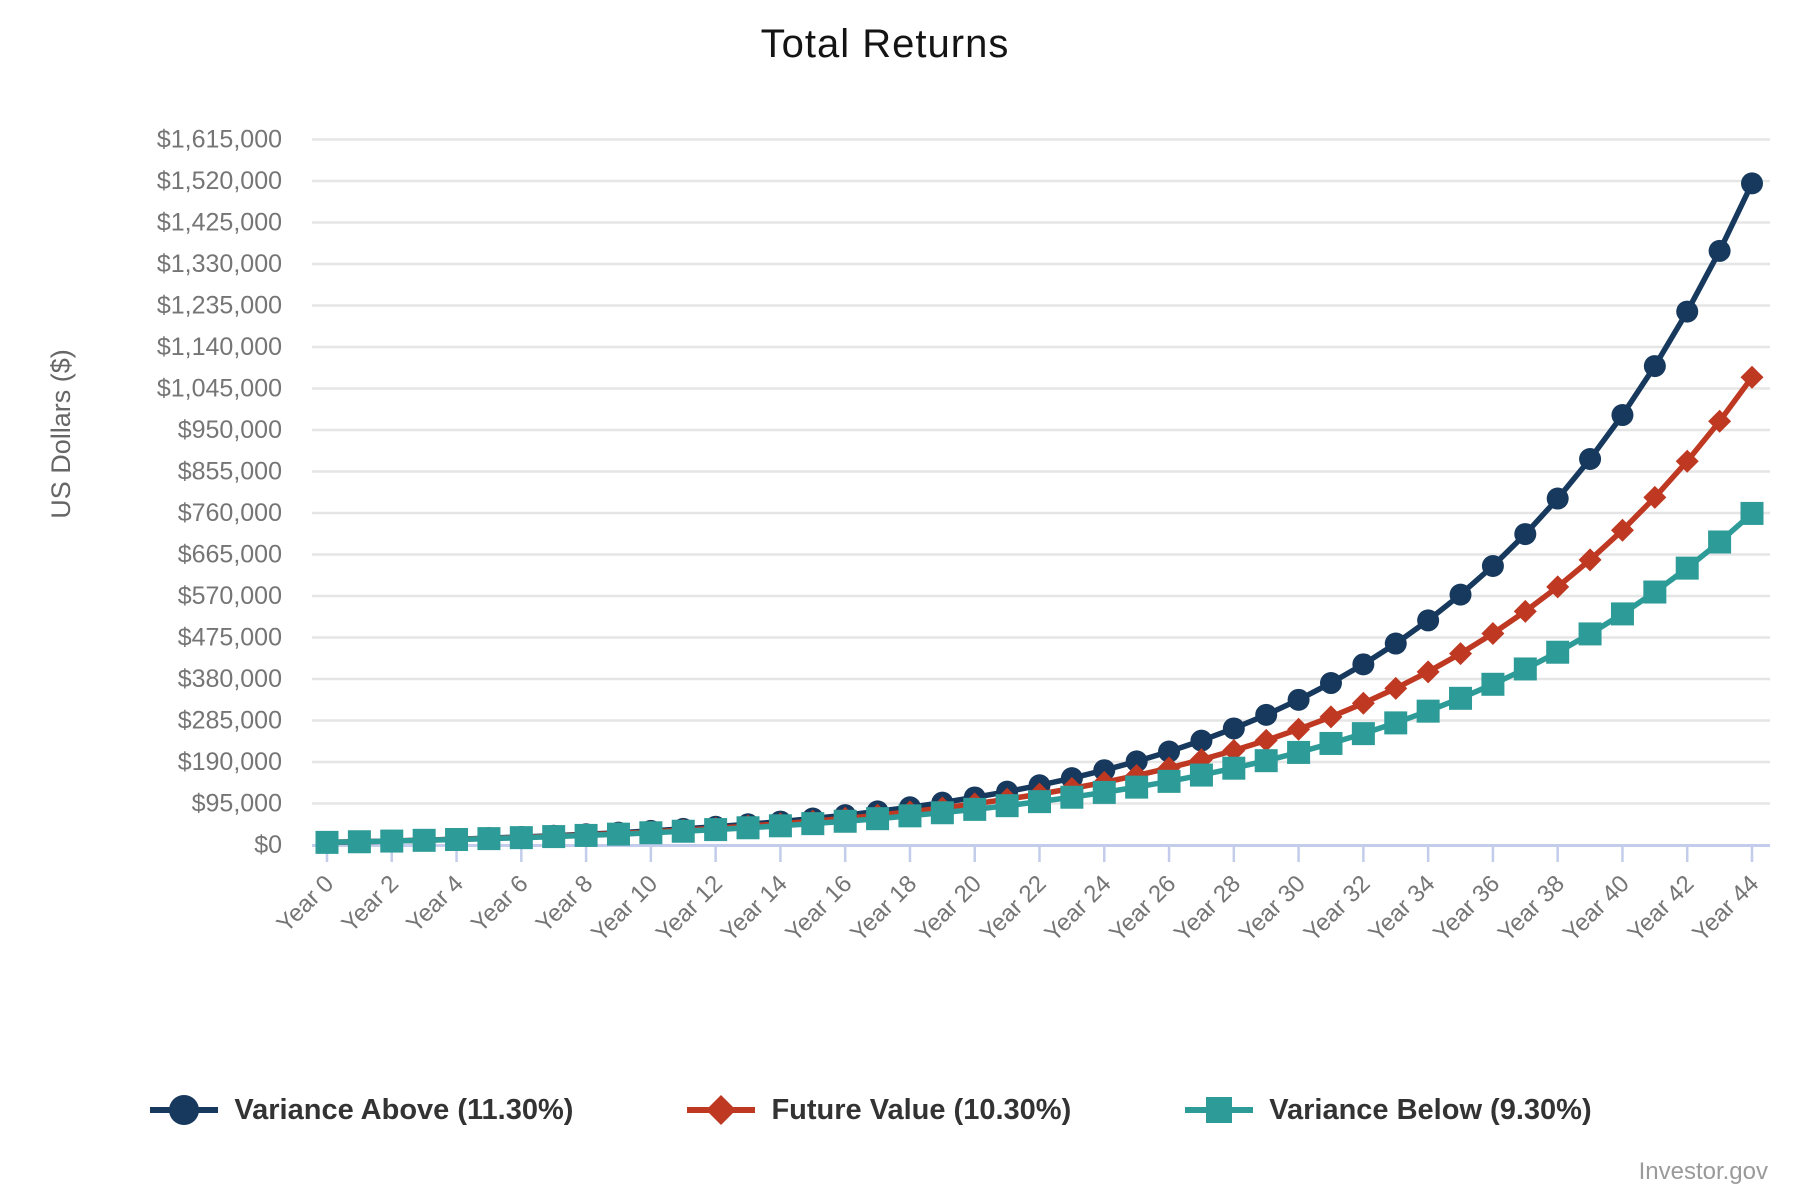 This screenshot has height=1200, width=1800. Describe the element at coordinates (230, 472) in the screenshot. I see `y-tick-label: $855,000` at that location.